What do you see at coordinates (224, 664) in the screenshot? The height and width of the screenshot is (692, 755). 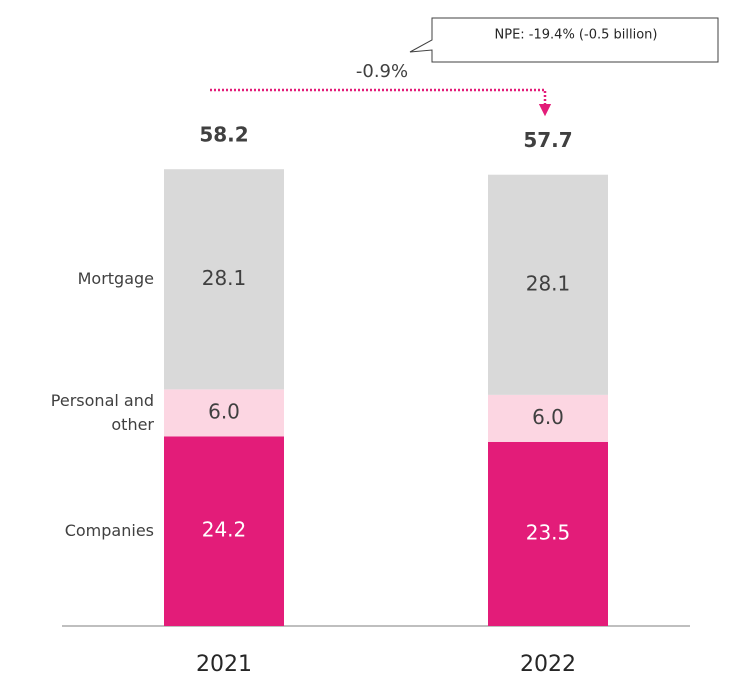 I see `x-tick-label: 2021` at bounding box center [224, 664].